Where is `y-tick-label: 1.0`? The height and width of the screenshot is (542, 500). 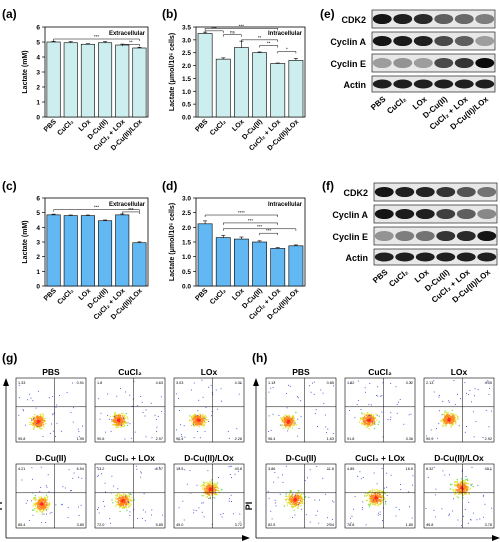
y-tick-label: 1.0 is located at coordinates (186, 92).